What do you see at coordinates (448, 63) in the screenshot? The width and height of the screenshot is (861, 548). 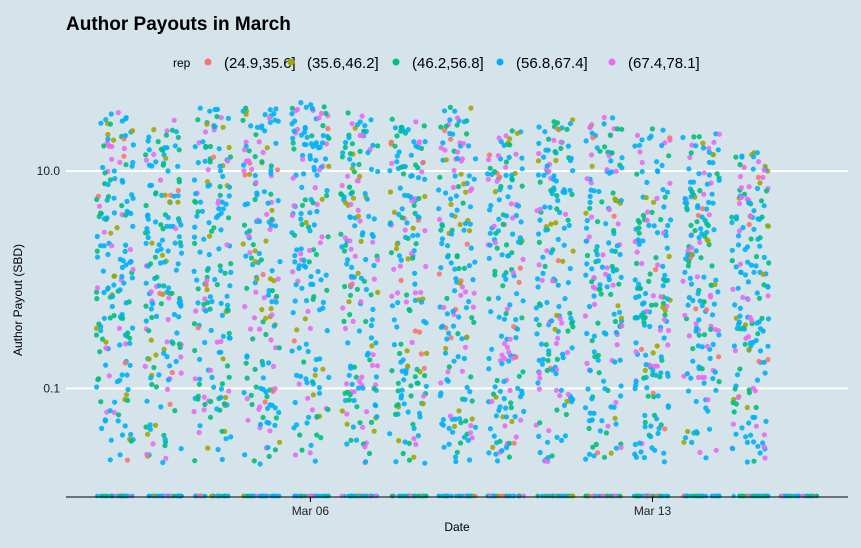 I see `legend-label: (46.2,56.8]` at bounding box center [448, 63].